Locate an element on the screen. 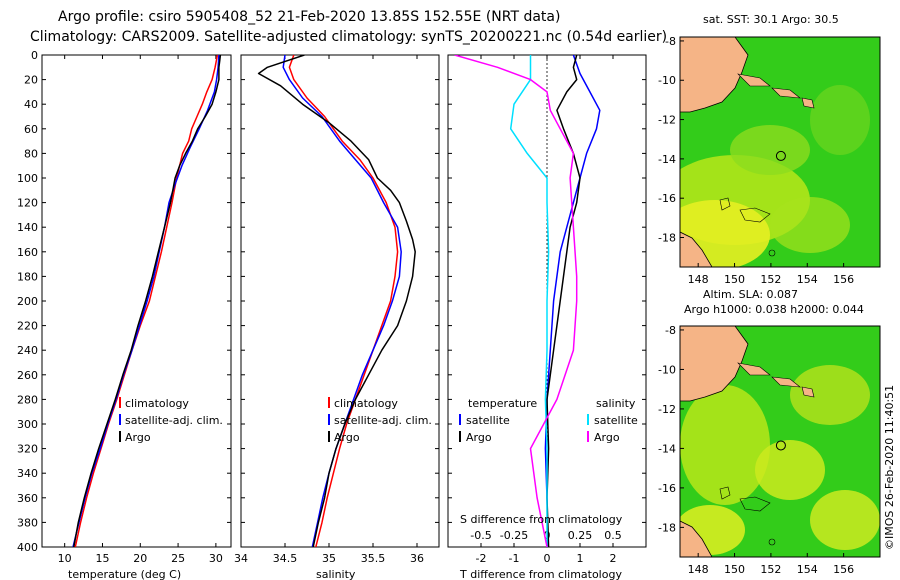  x-tick-label: 34 is located at coordinates (241, 558).